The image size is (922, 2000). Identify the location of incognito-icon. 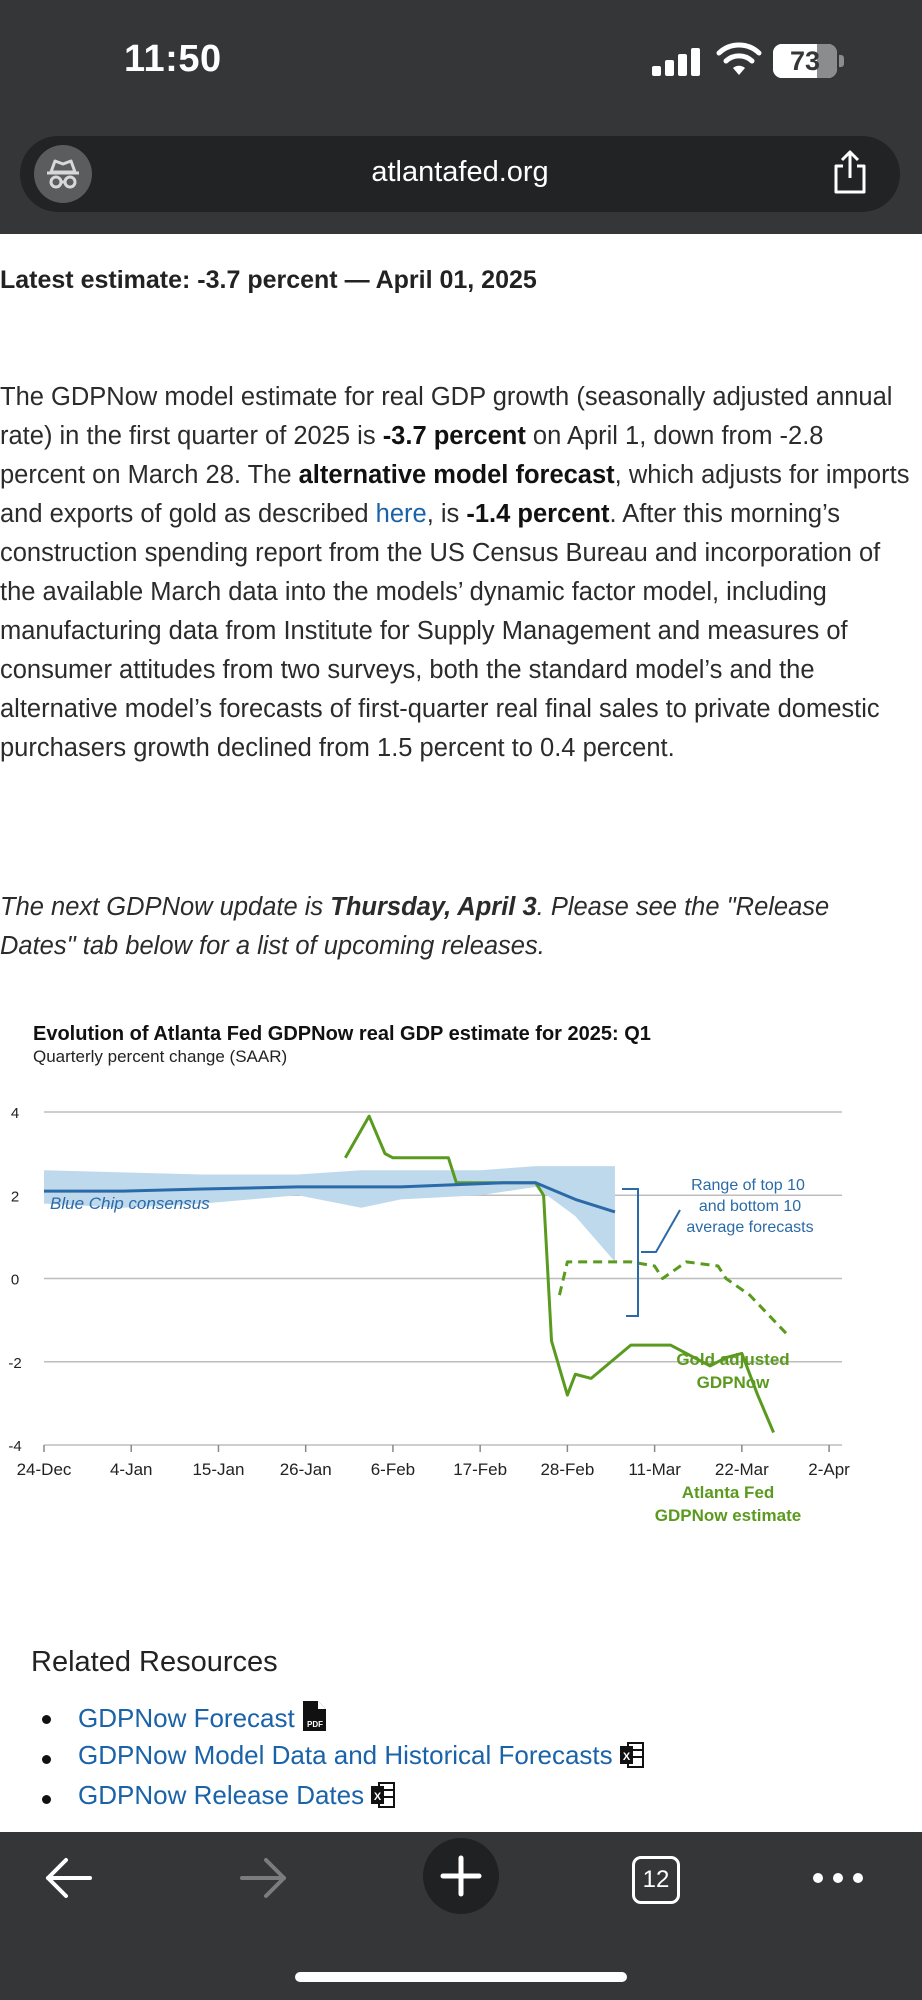
(63, 174).